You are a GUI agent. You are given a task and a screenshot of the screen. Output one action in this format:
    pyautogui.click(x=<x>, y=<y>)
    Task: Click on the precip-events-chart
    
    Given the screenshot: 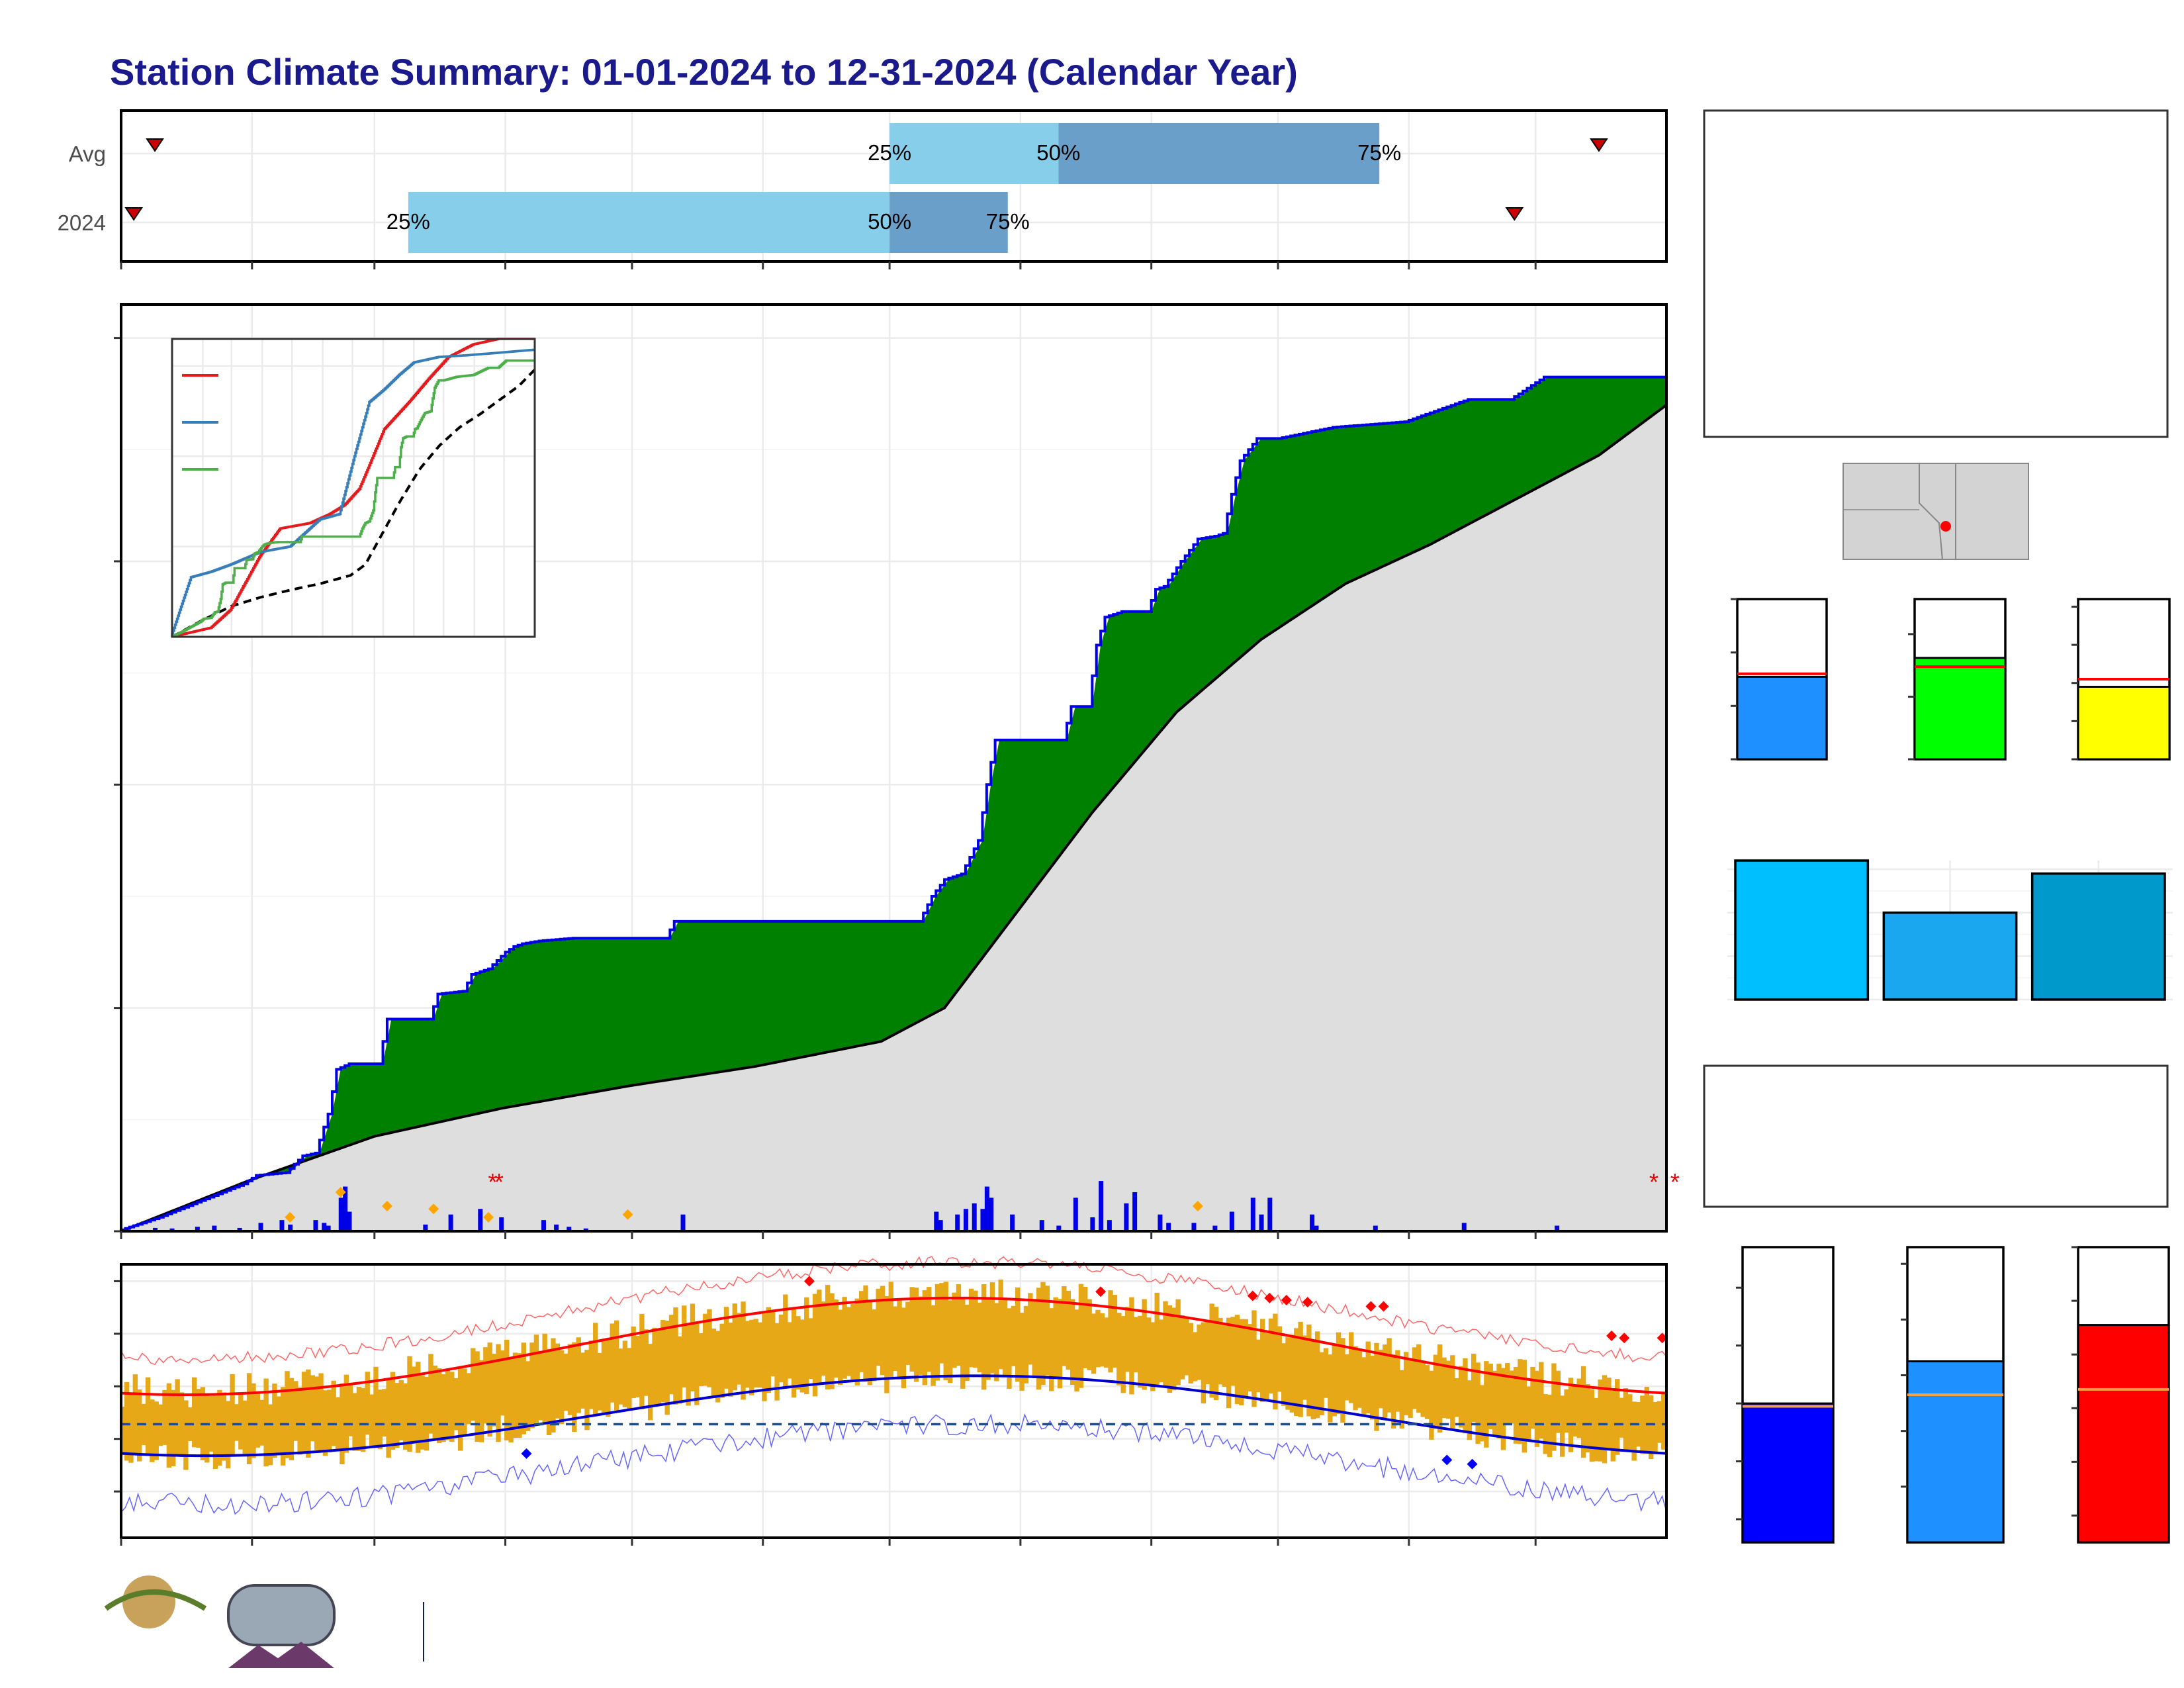 What is the action you would take?
    pyautogui.click(x=1950, y=930)
    